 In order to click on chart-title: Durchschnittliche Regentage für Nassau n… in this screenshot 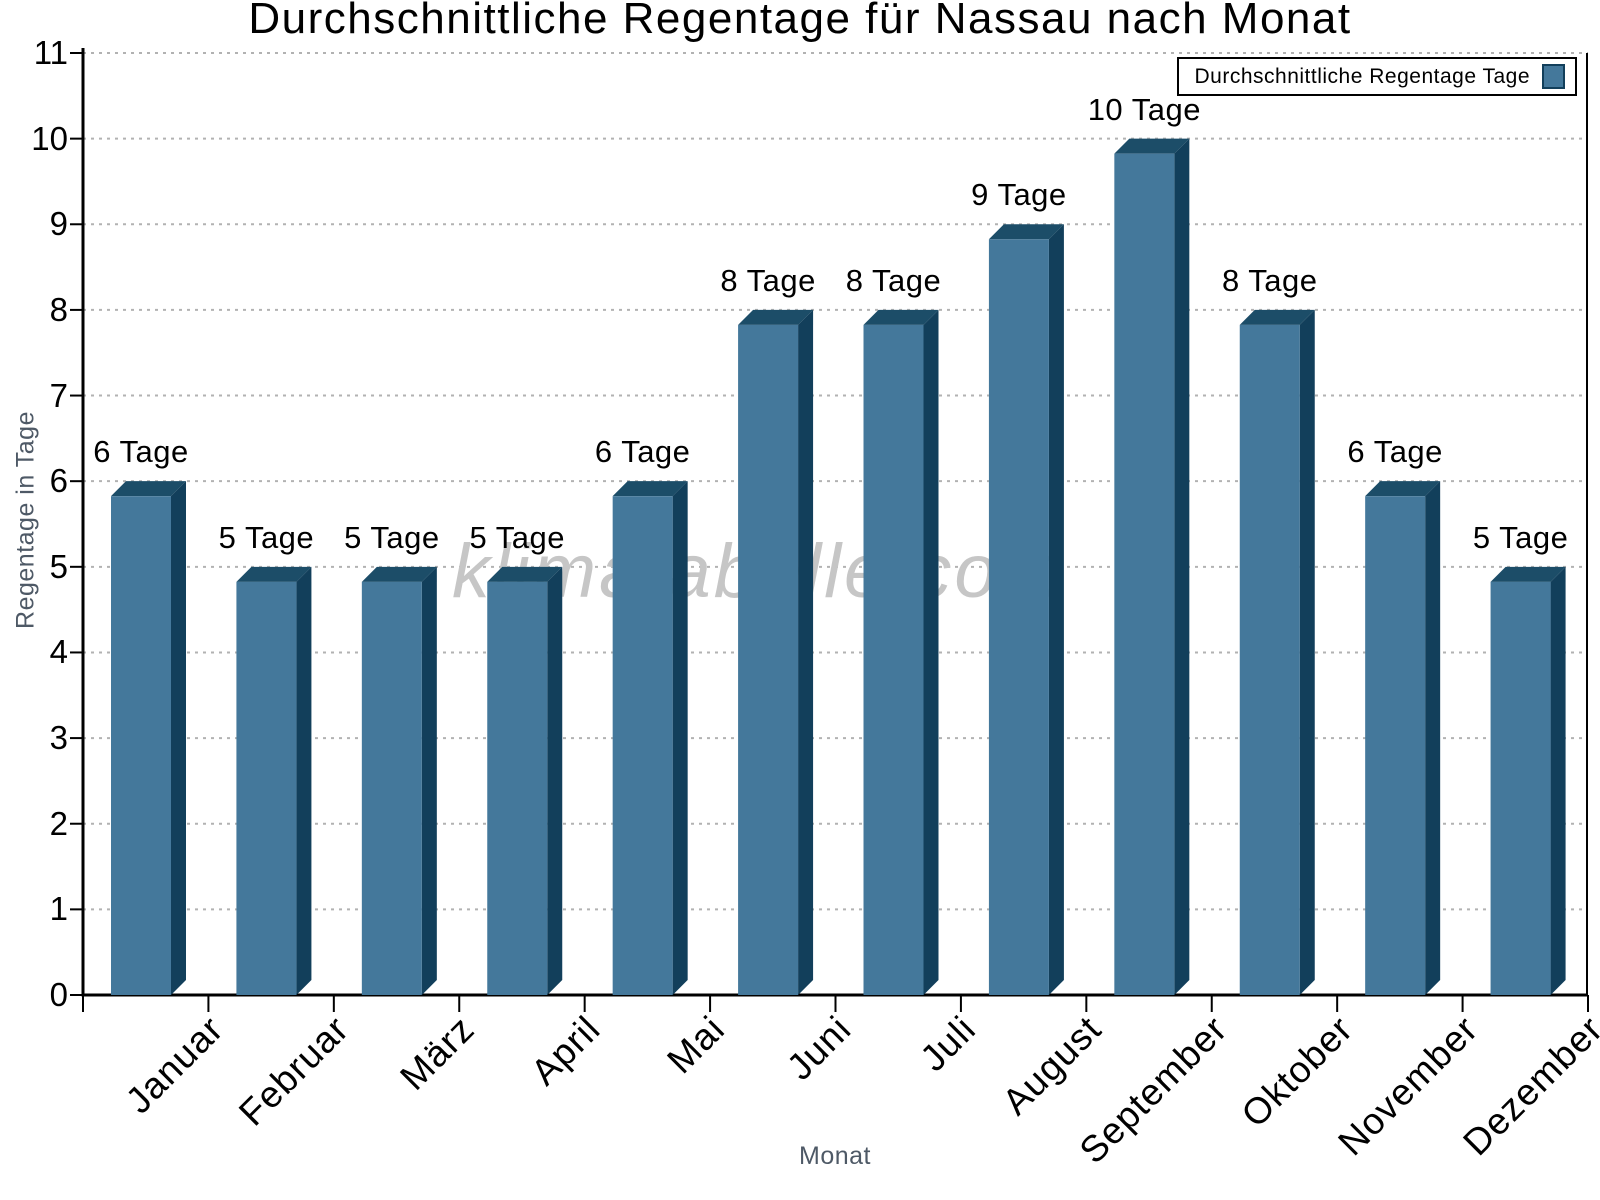, I will do `click(800, 21)`.